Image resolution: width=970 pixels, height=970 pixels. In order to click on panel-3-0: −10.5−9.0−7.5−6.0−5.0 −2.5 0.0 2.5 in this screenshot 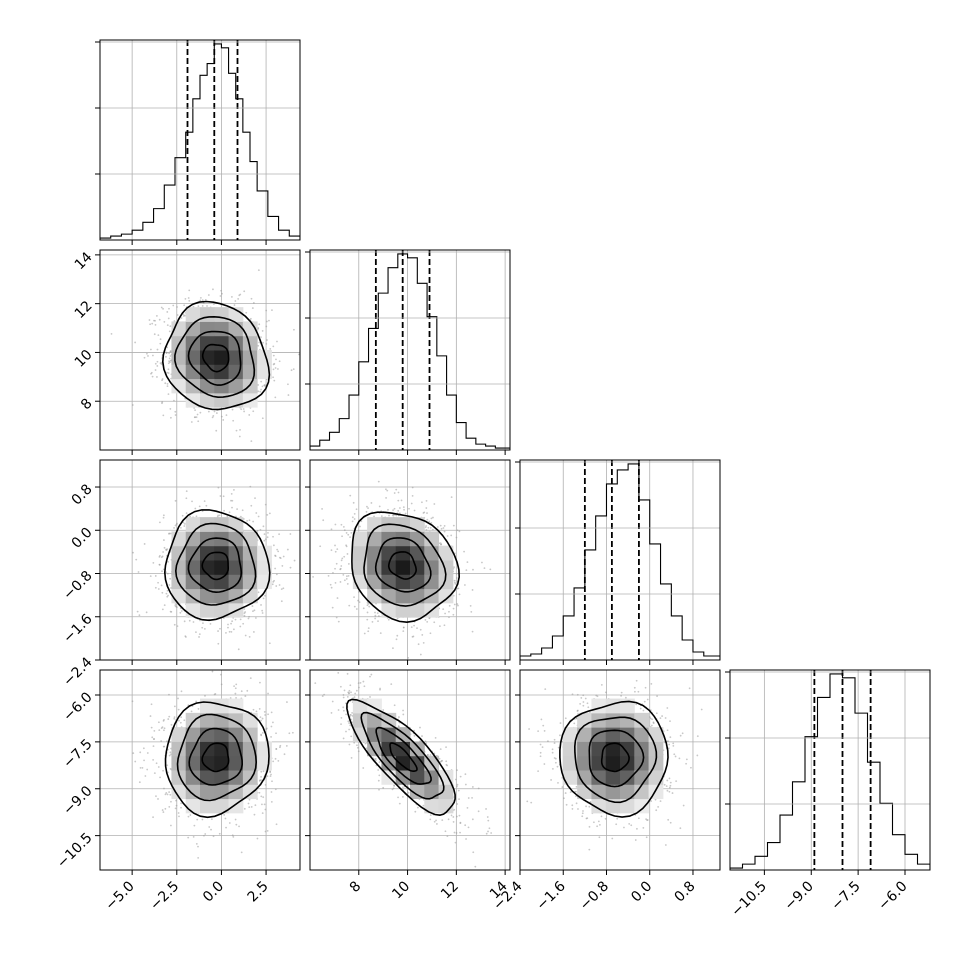, I will do `click(177, 791)`.